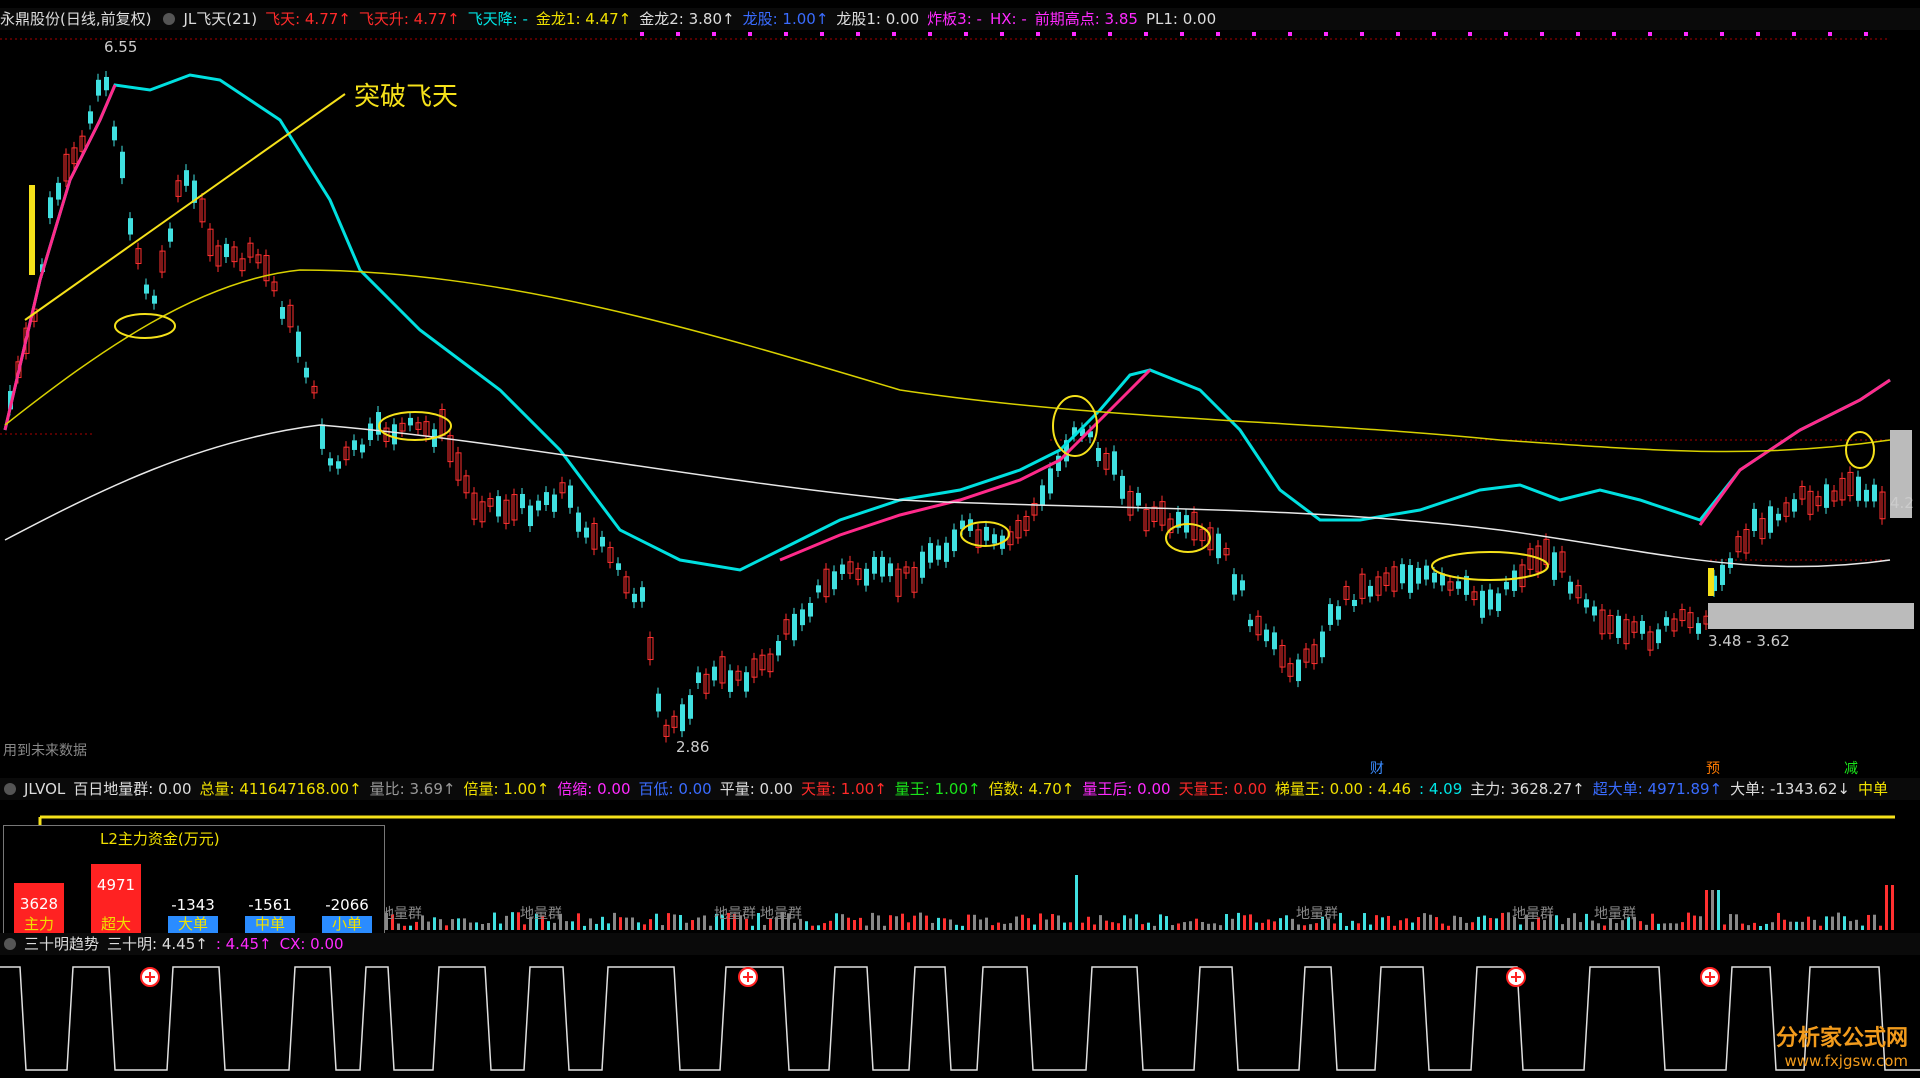 This screenshot has height=1078, width=1920. Describe the element at coordinates (1377, 769) in the screenshot. I see `event-mark-finance: 财` at that location.